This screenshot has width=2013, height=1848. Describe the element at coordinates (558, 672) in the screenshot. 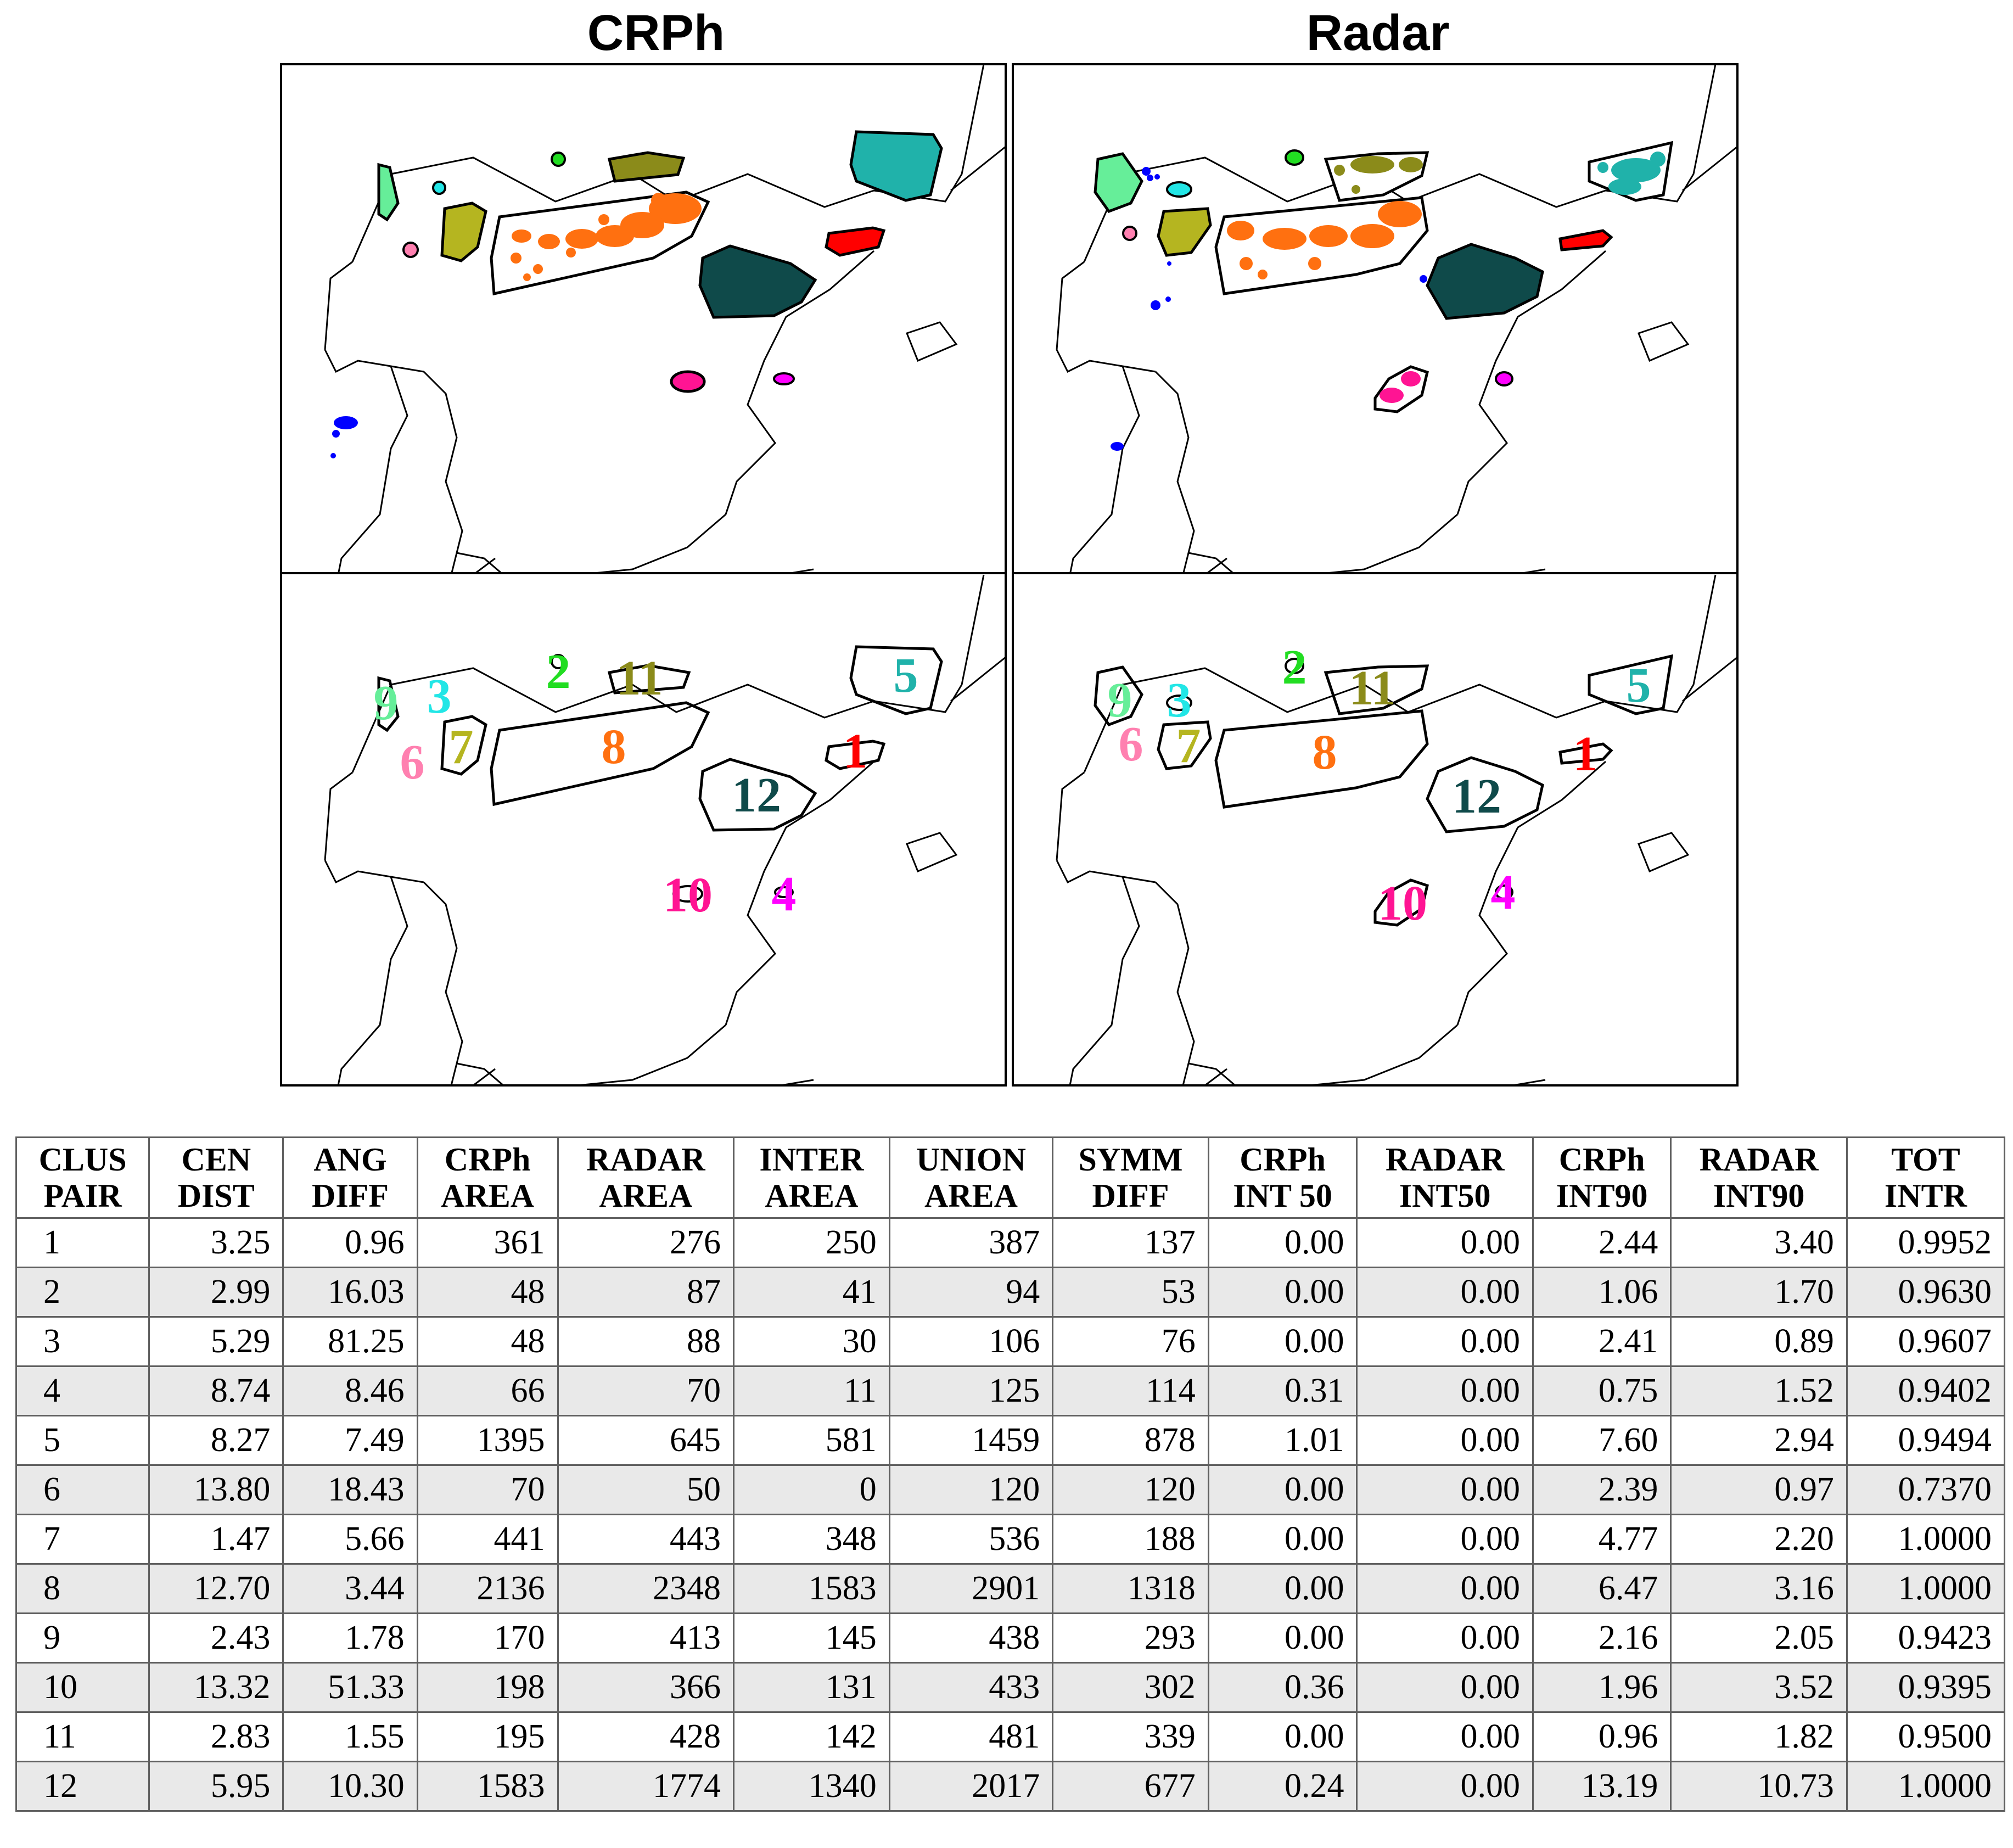

I see `crph-label-2: 2` at that location.